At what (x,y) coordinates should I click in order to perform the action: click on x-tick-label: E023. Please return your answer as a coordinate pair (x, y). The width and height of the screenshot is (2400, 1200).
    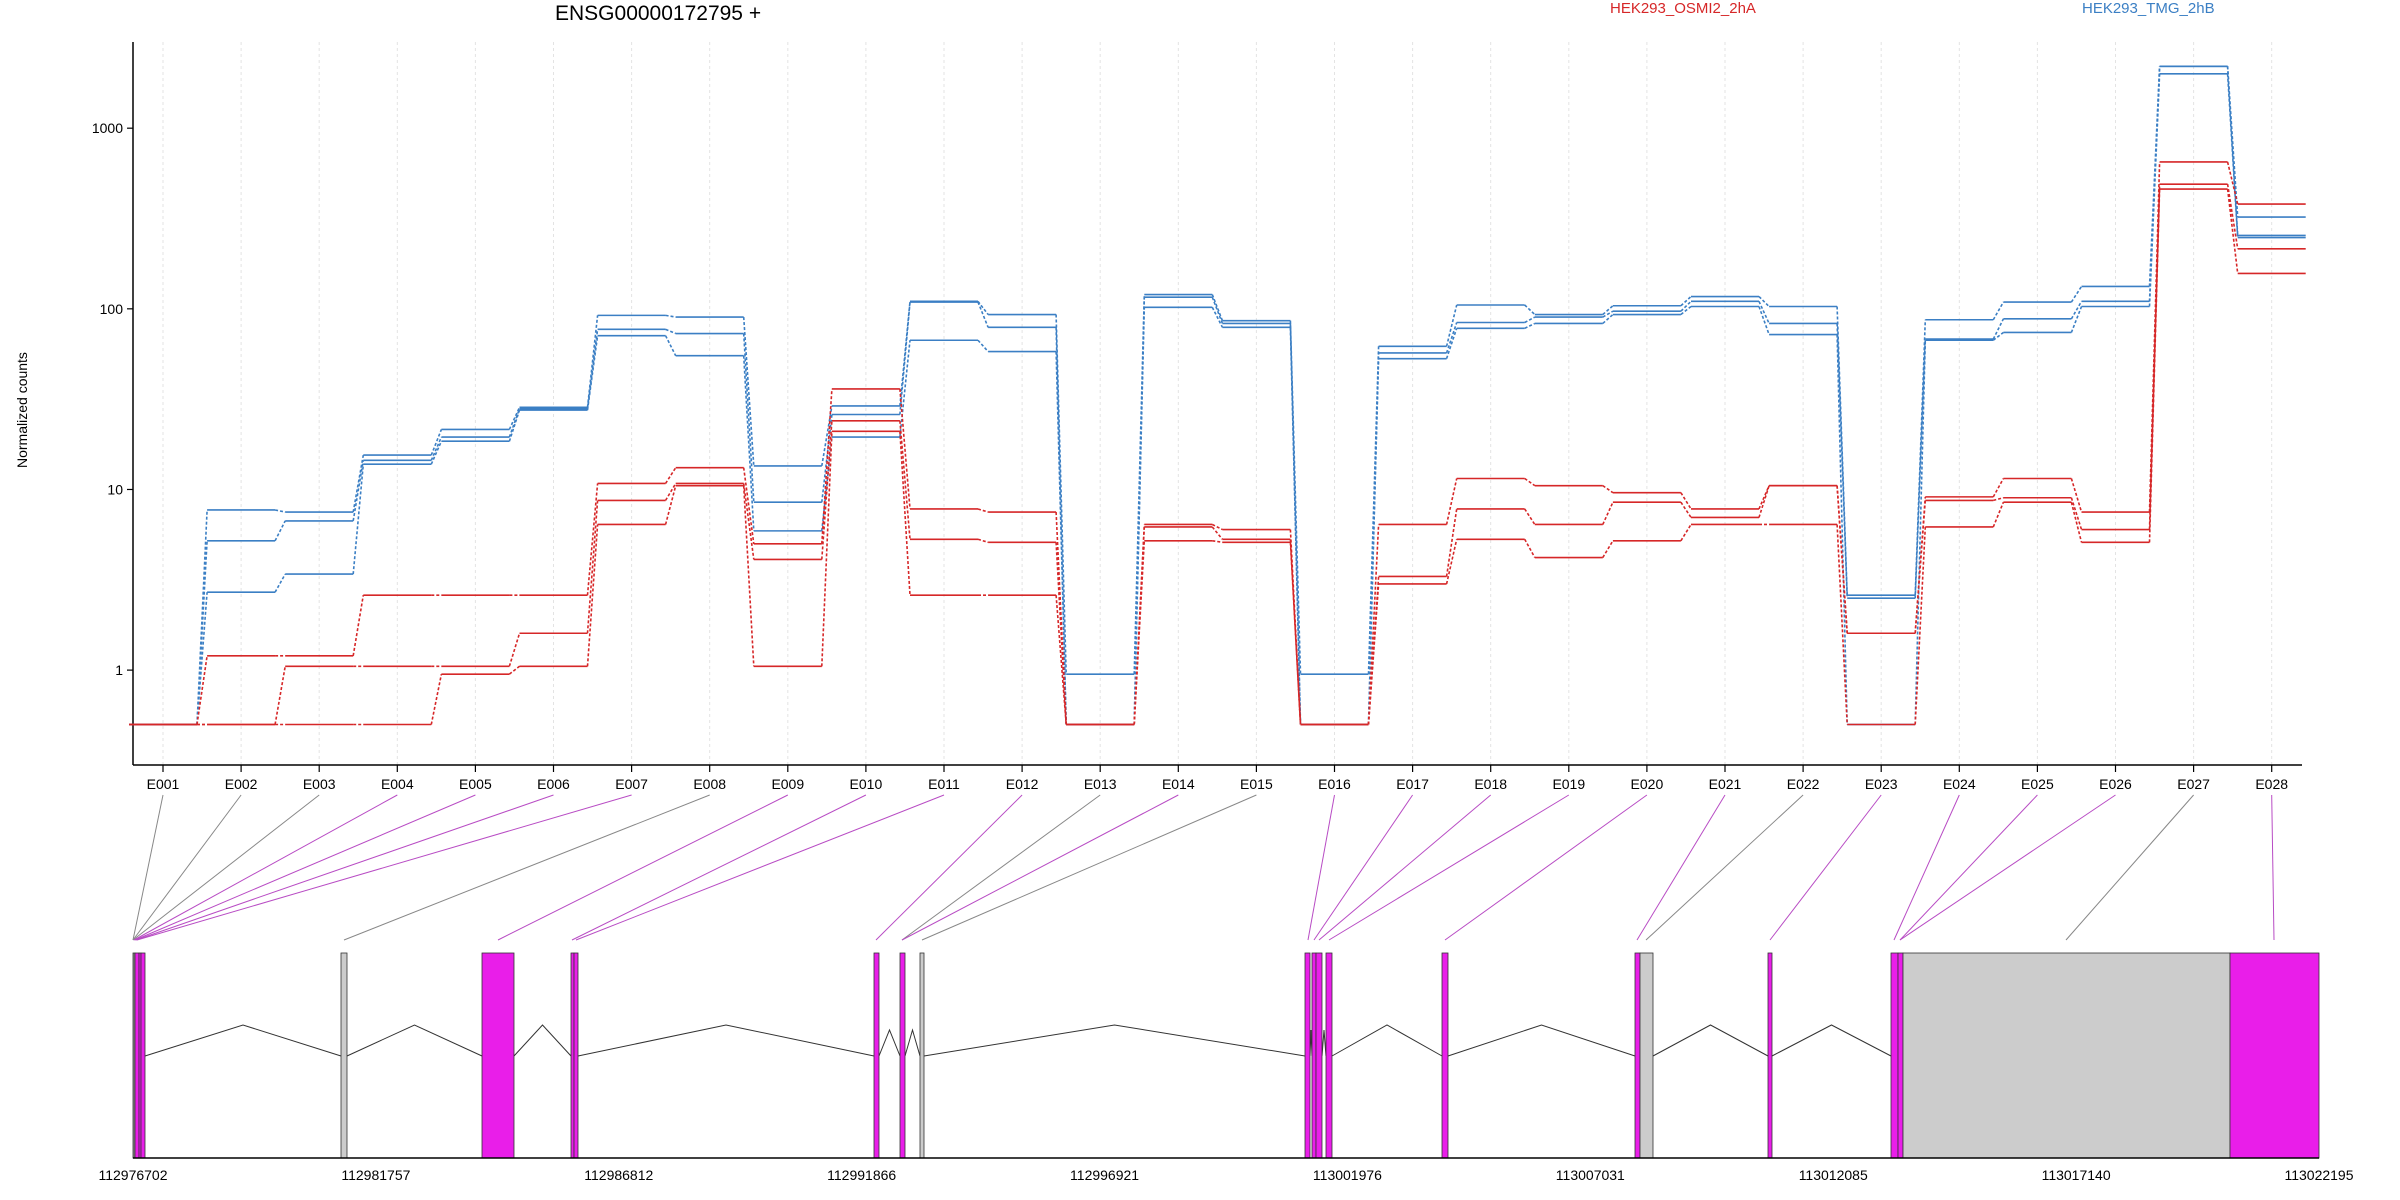
    Looking at the image, I should click on (1881, 784).